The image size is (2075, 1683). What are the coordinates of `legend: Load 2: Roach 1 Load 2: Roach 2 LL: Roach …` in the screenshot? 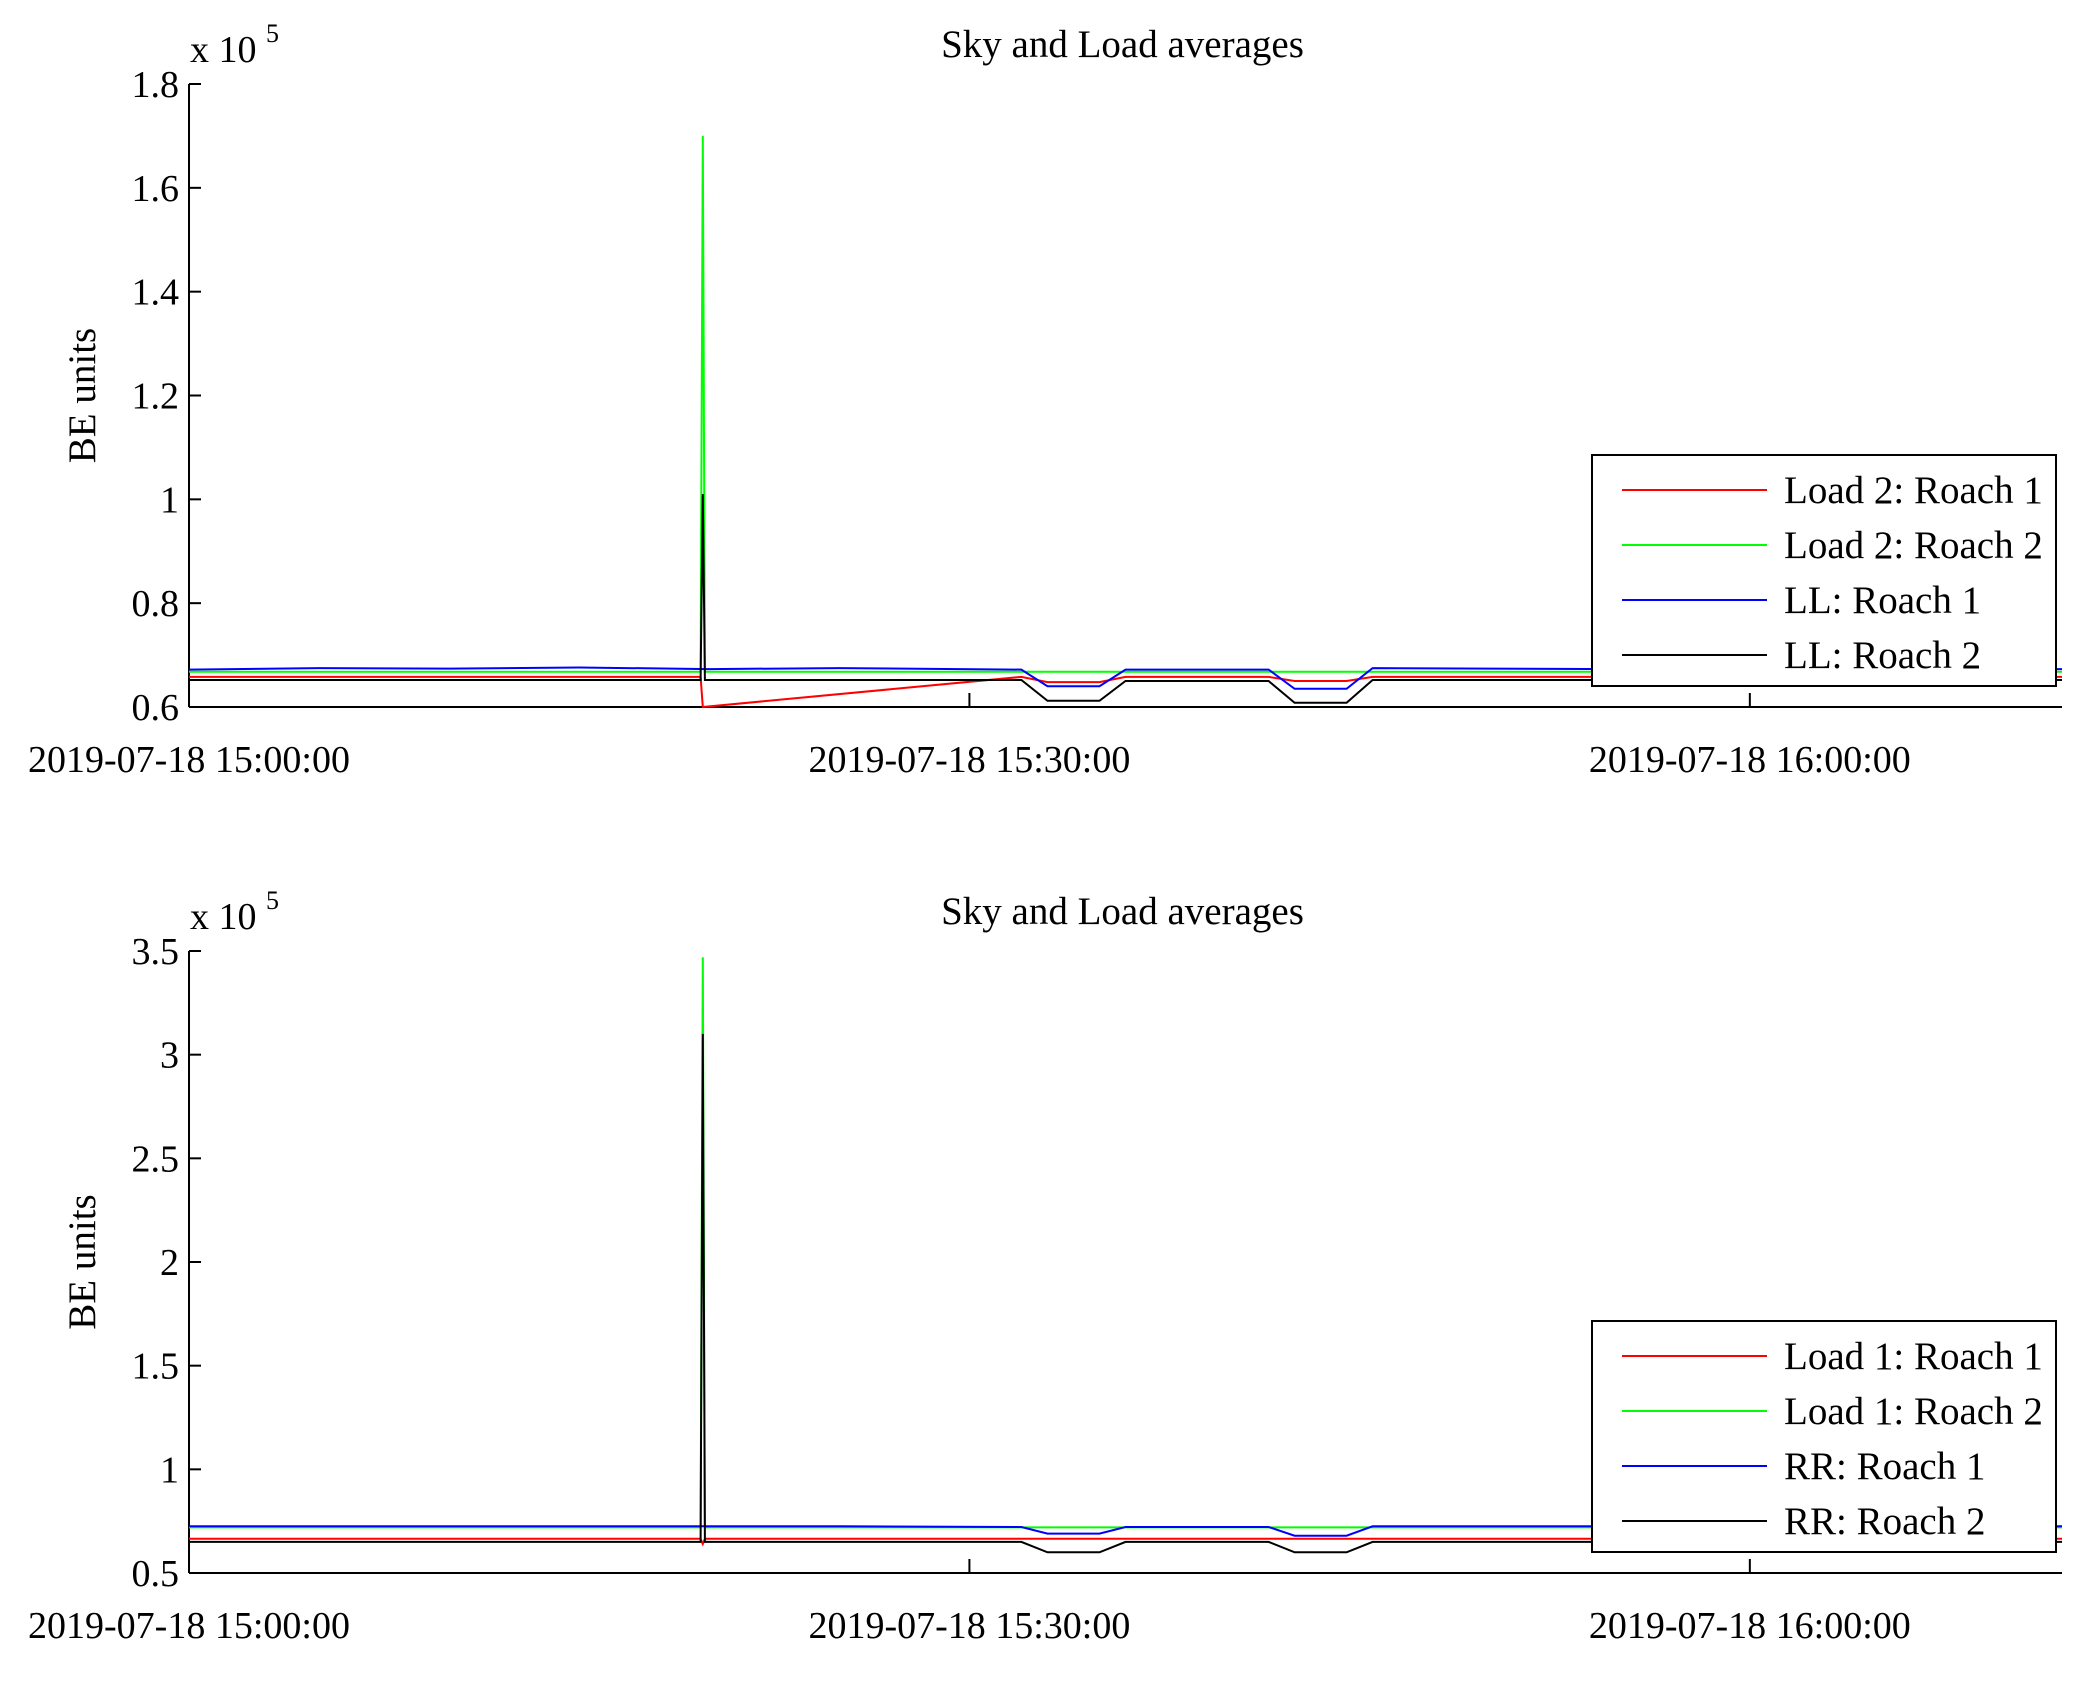 It's located at (1824, 570).